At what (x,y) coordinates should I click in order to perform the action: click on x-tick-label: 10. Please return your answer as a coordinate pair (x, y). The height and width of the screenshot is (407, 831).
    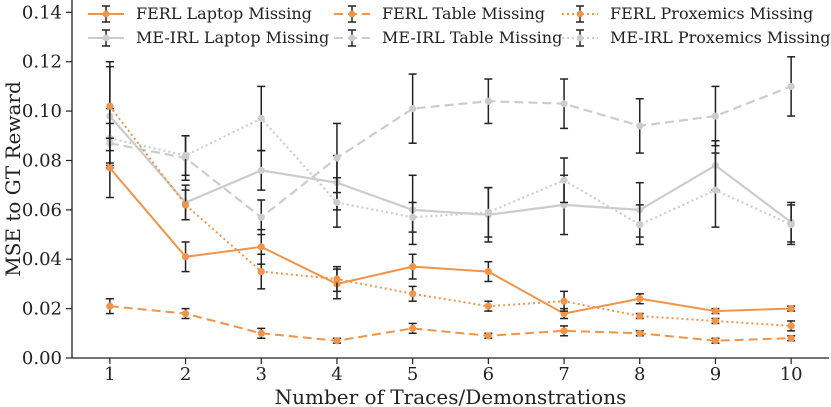
    Looking at the image, I should click on (791, 374).